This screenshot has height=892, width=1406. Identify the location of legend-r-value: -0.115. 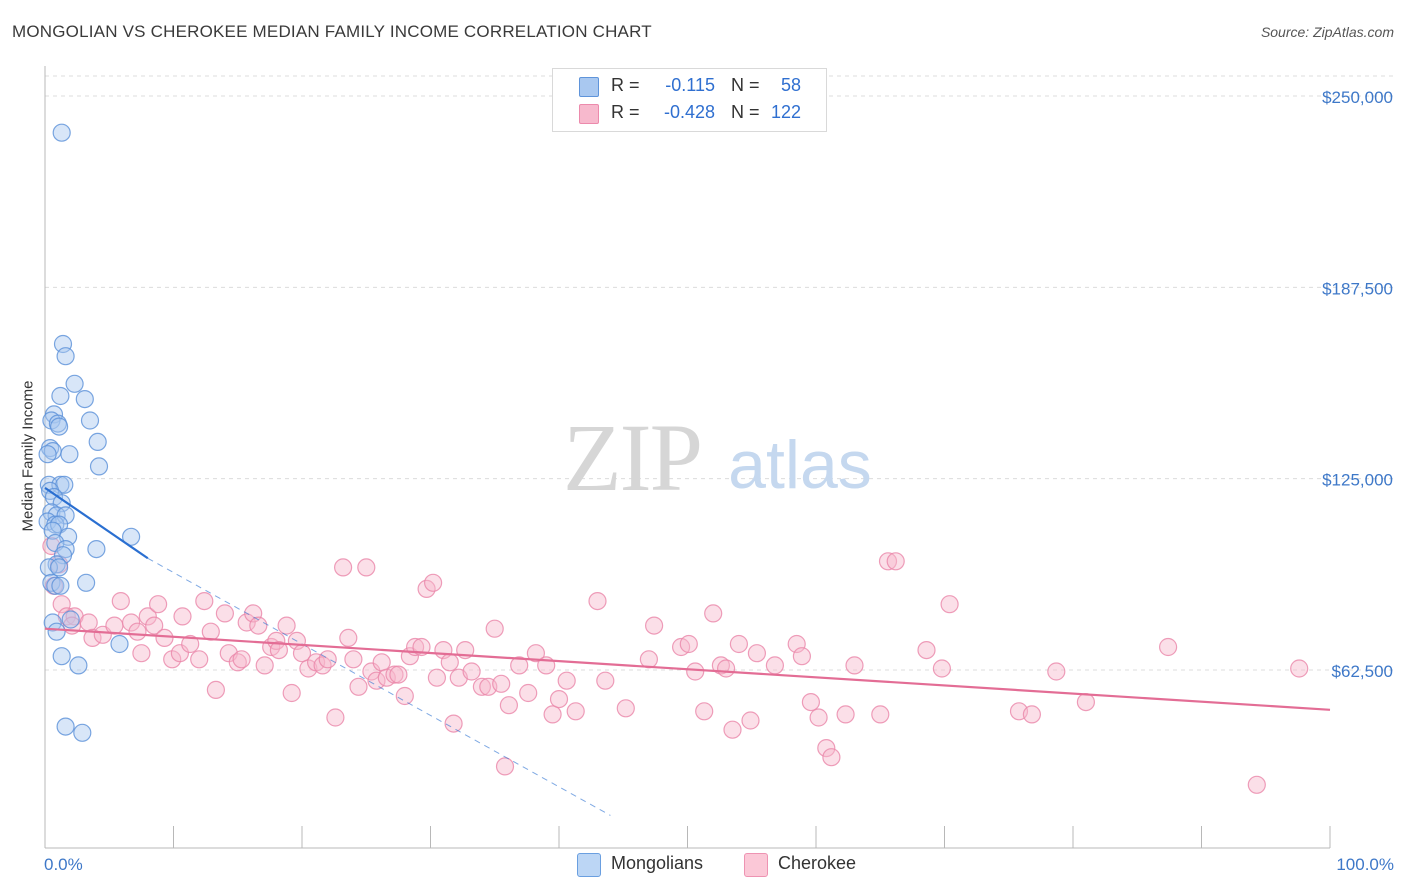
(690, 85).